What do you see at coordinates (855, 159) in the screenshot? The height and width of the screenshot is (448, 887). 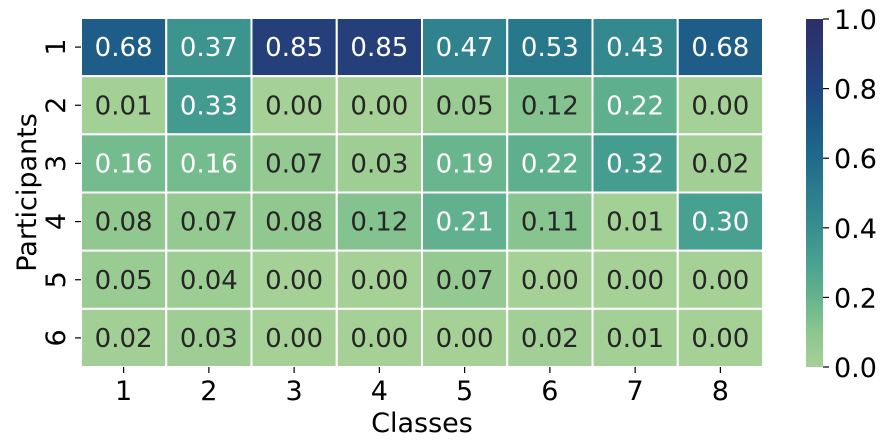 I see `colorbar-tick-label: 0.6` at bounding box center [855, 159].